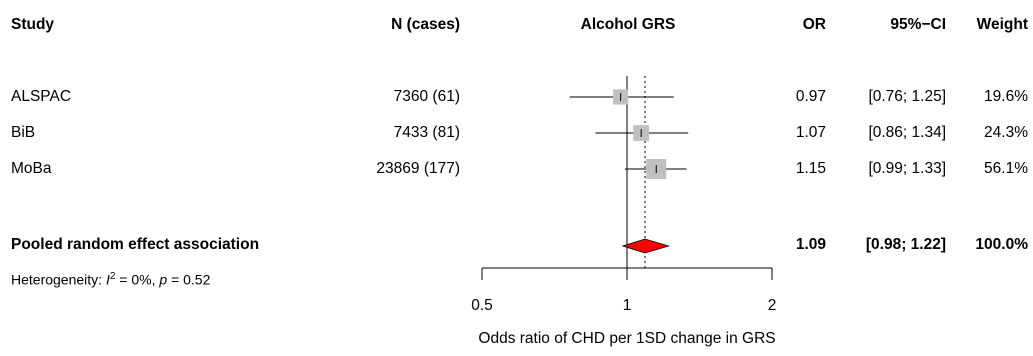  I want to click on heterogeneity-prefix: Heterogeneity:, so click(58, 279).